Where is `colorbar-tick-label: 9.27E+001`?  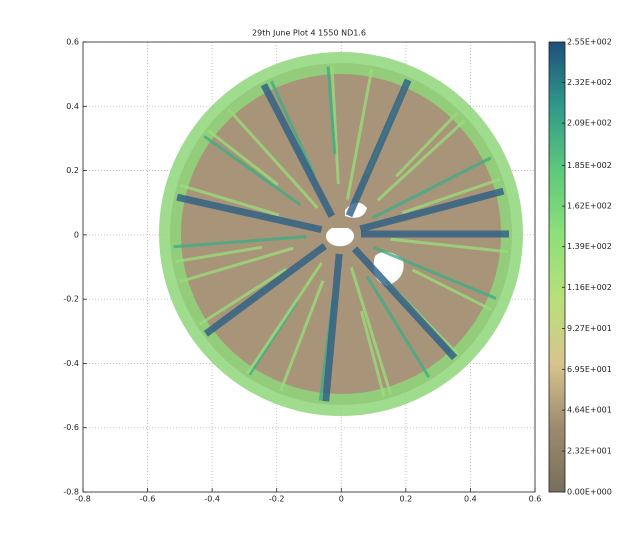
colorbar-tick-label: 9.27E+001 is located at coordinates (589, 328).